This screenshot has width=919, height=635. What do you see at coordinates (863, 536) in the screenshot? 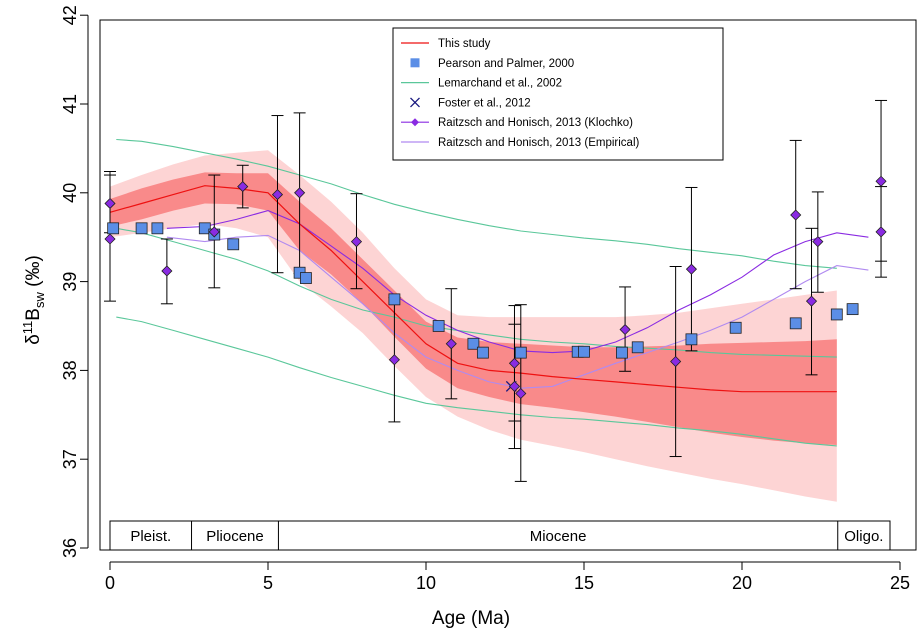
I see `epoch-label: Oligo.` at bounding box center [863, 536].